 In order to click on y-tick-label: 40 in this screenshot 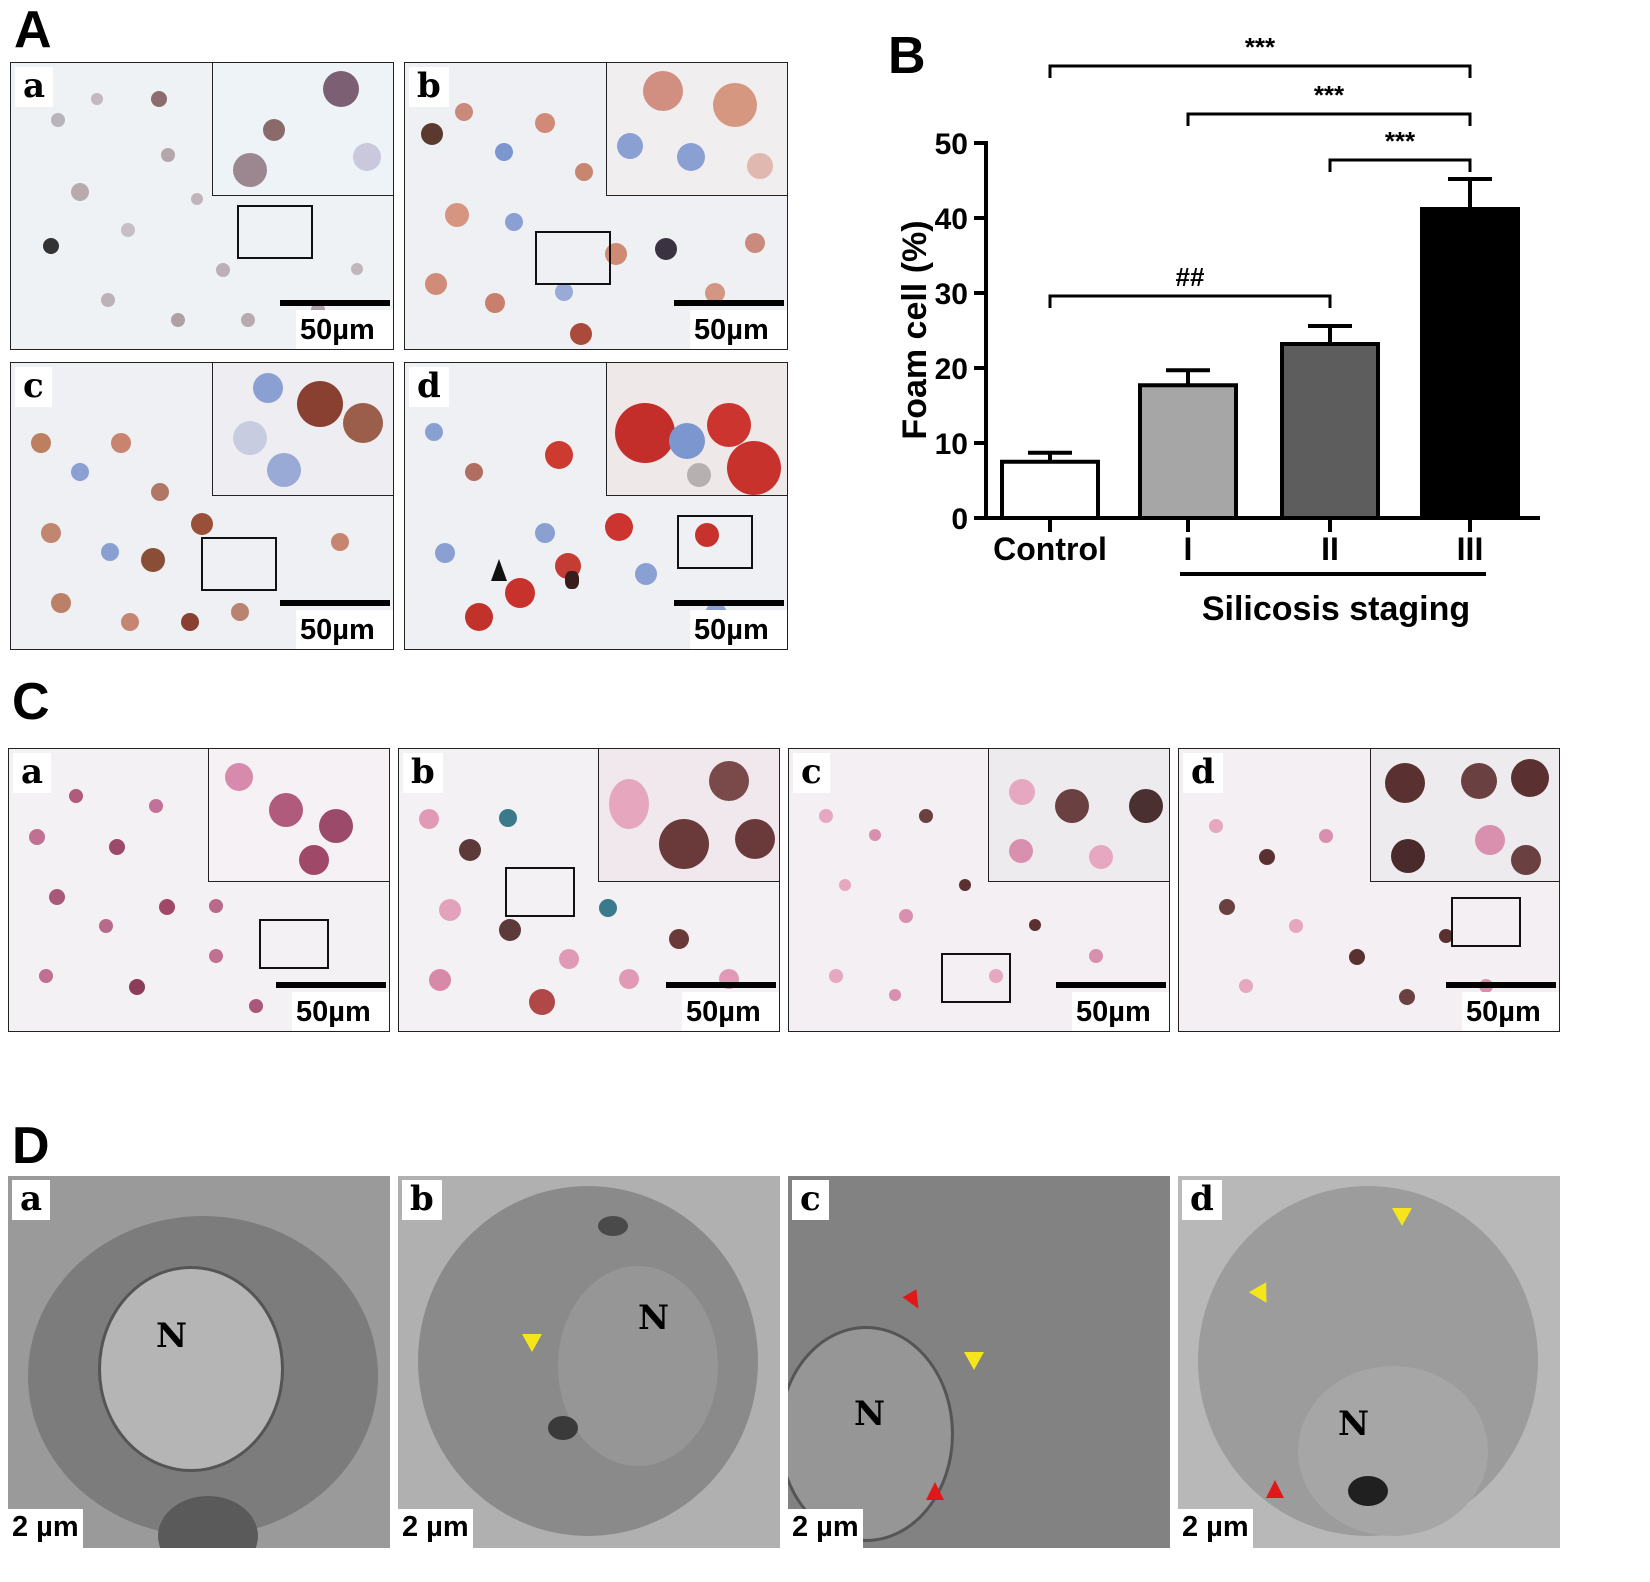, I will do `click(951, 219)`.